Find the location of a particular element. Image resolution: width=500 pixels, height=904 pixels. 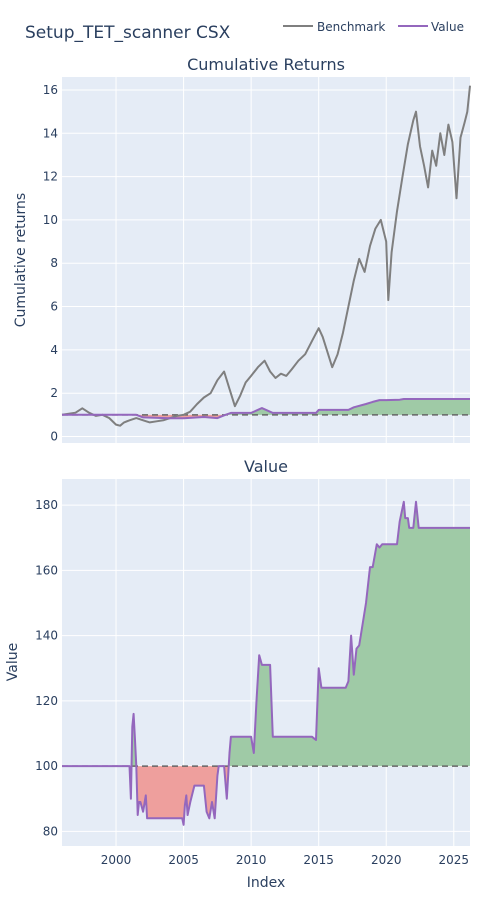

loss-area is located at coordinates (179, 795).